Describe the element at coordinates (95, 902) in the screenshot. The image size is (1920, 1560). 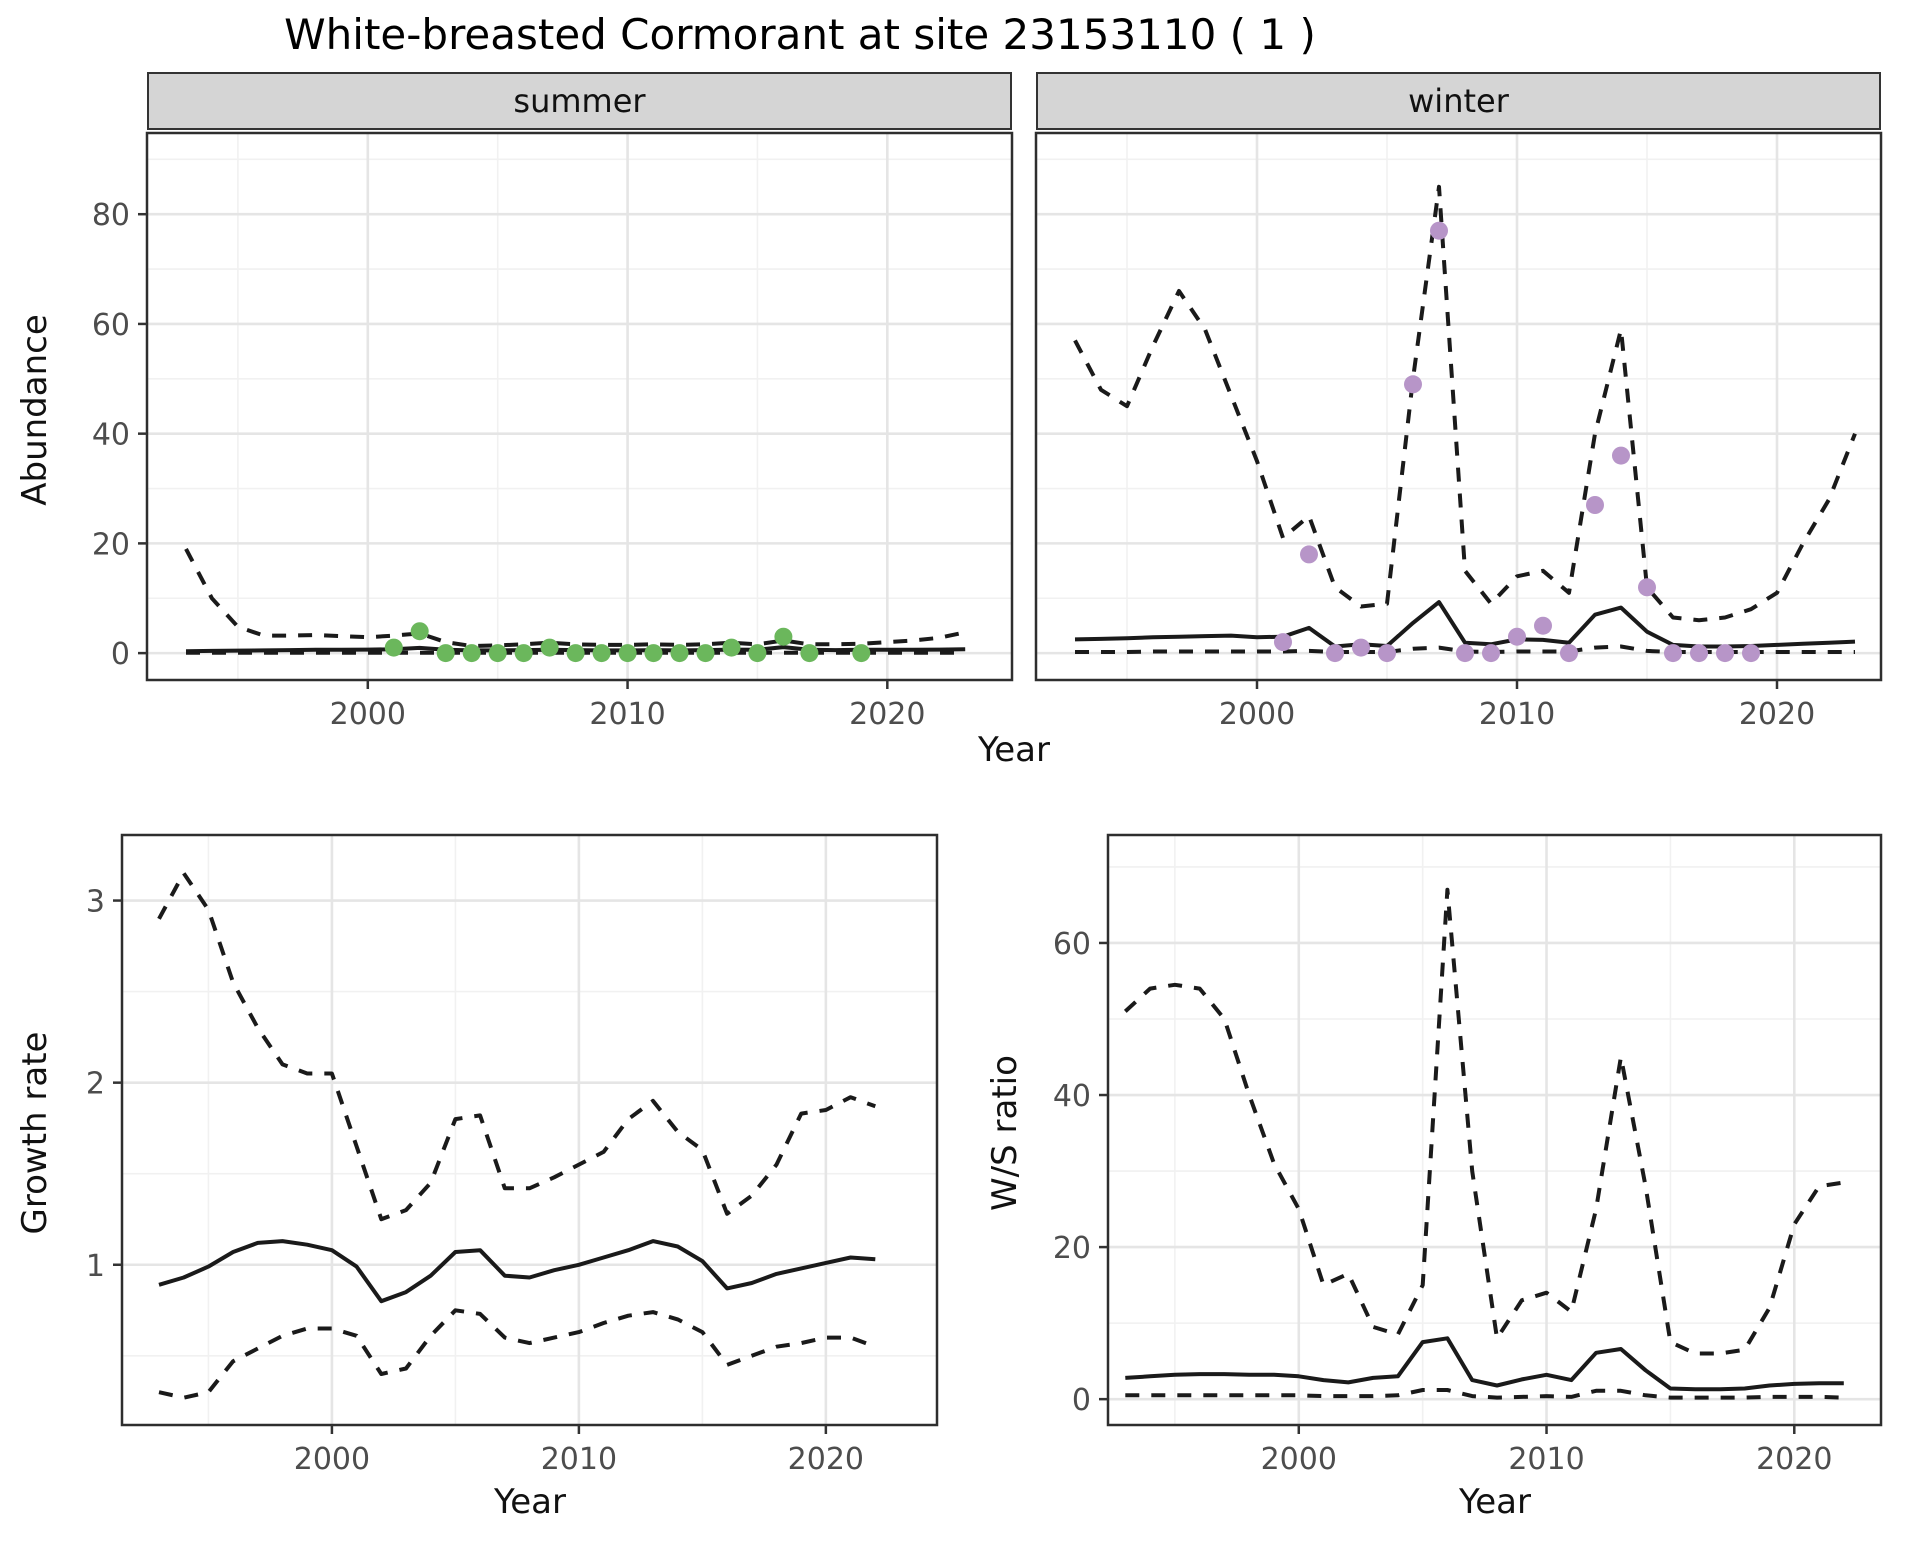
I see `y-tick-label: 3` at that location.